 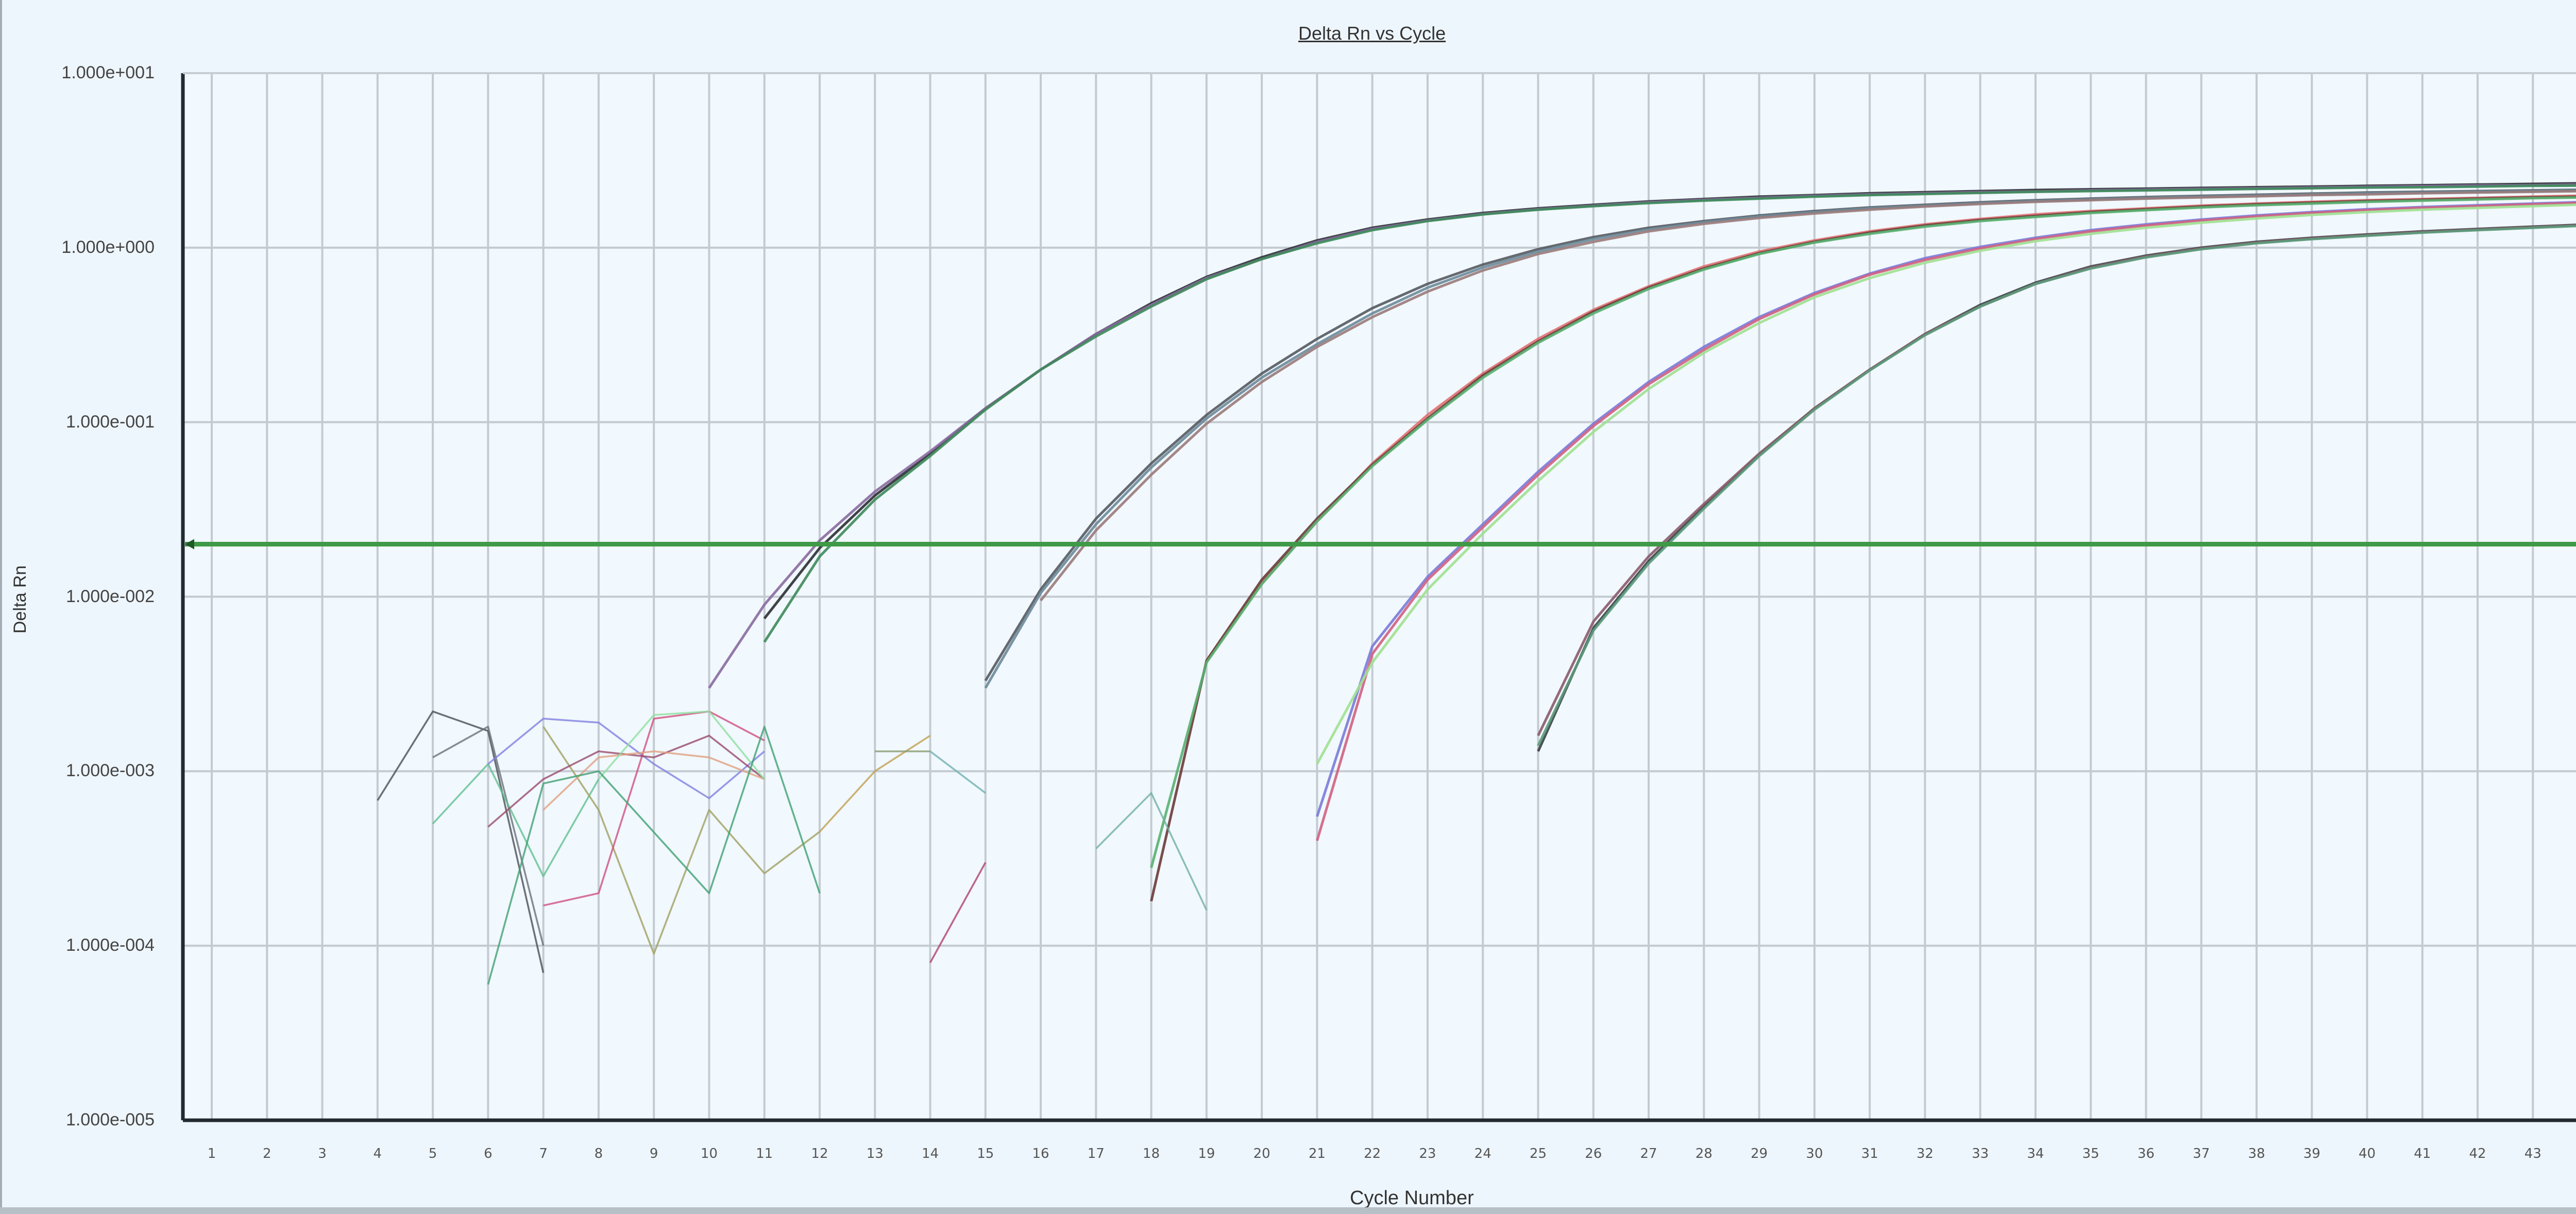 I want to click on x-tick-label: 28, so click(x=1704, y=1153).